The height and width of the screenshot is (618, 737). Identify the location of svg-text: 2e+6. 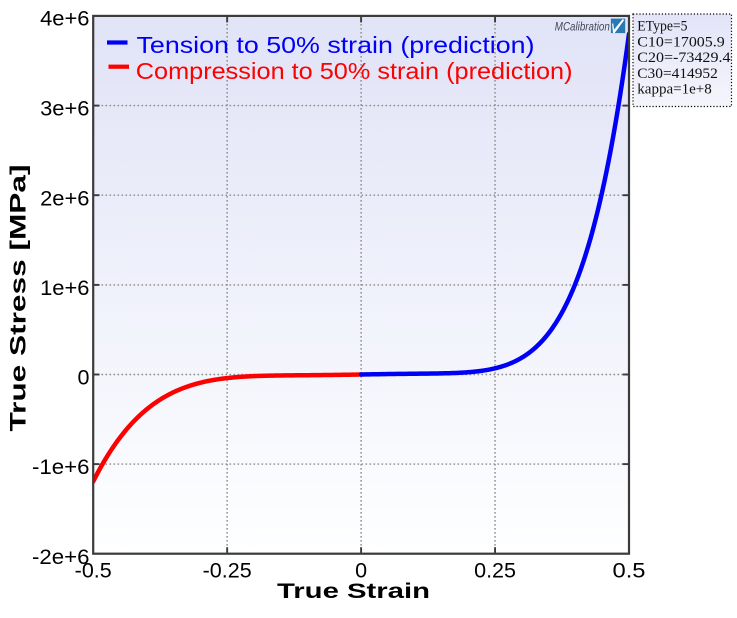
(64, 198).